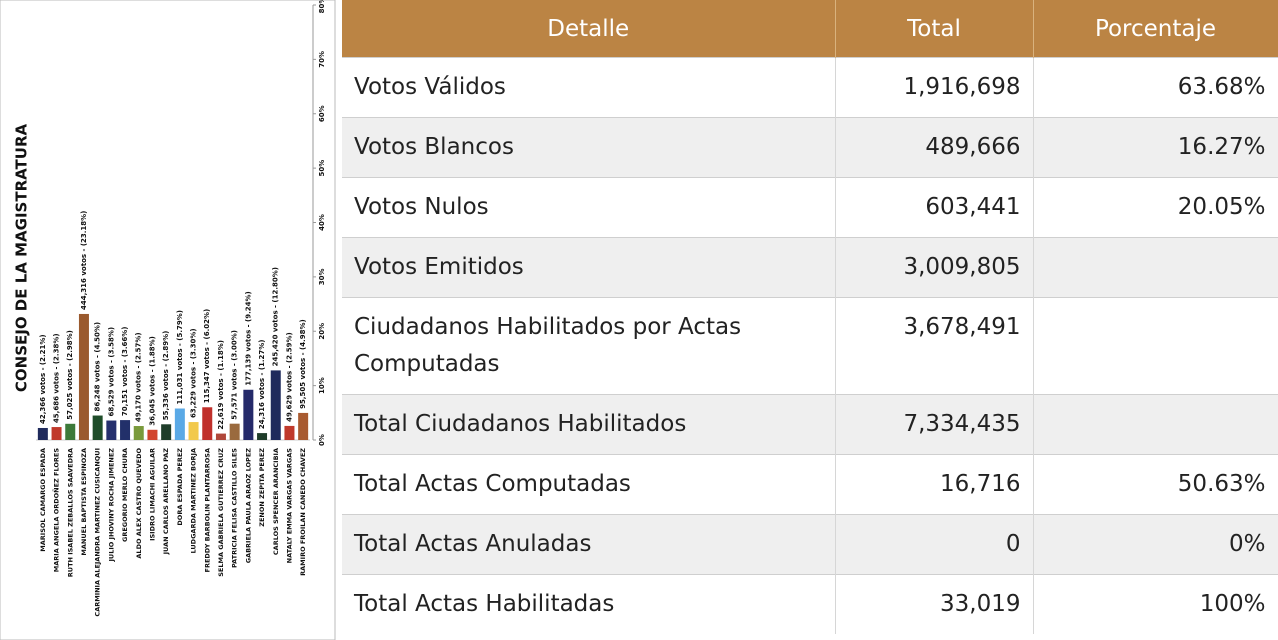 Image resolution: width=1278 pixels, height=640 pixels. Describe the element at coordinates (125, 495) in the screenshot. I see `x-tick-label: GREGORIO MERLO CHURA` at that location.